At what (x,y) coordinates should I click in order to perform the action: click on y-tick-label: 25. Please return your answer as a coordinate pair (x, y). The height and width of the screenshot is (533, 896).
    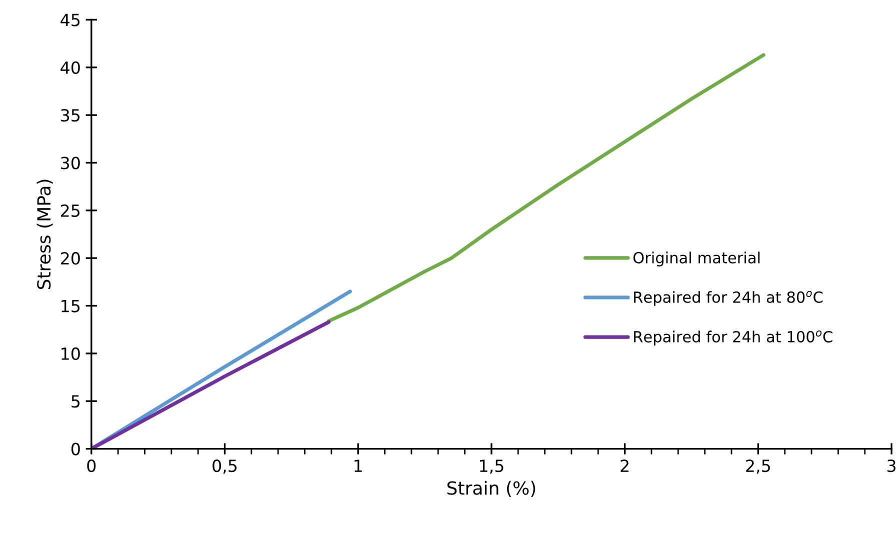
    Looking at the image, I should click on (70, 210).